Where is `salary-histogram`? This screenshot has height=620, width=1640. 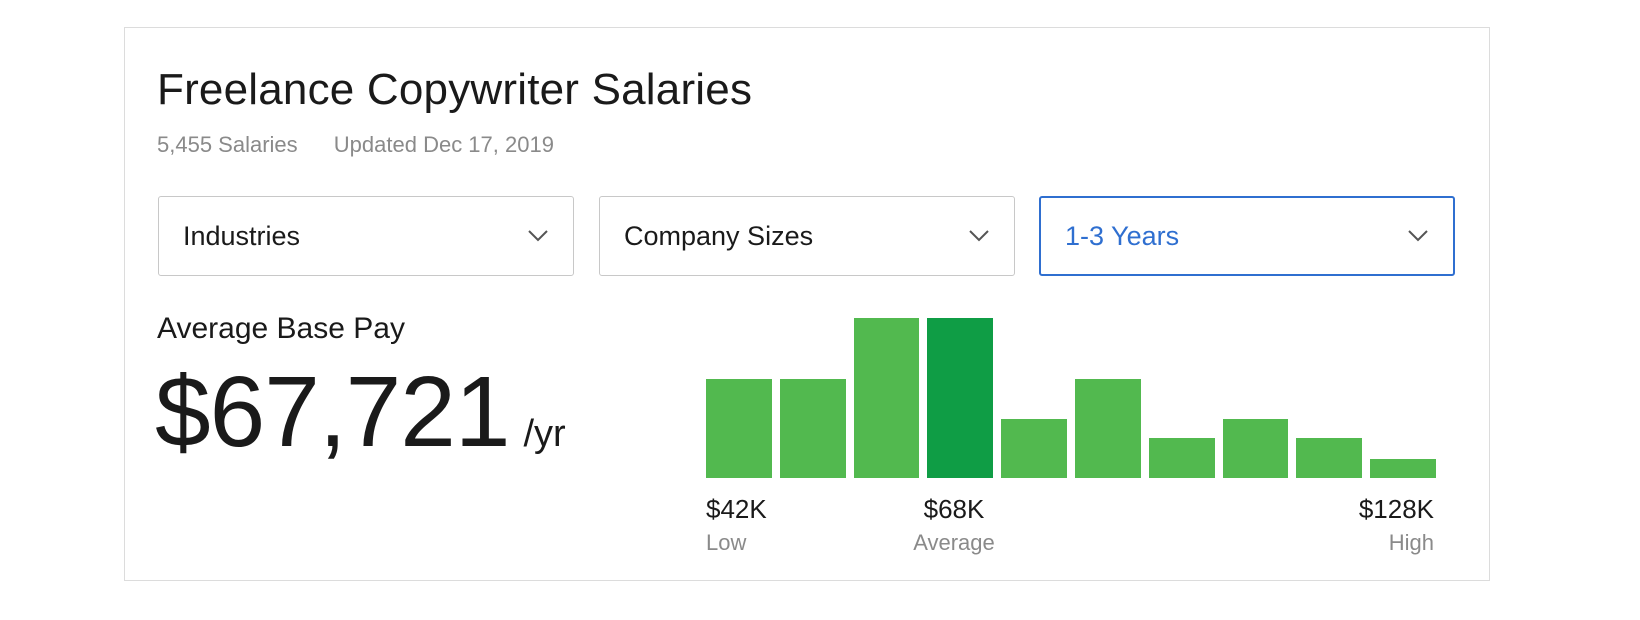 salary-histogram is located at coordinates (1071, 398).